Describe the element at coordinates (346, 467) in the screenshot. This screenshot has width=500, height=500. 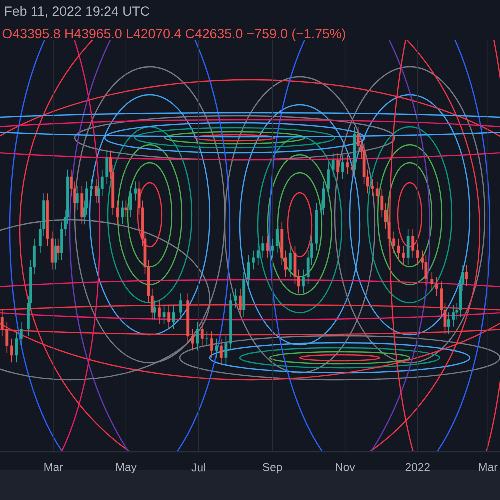
I see `x-tick-label: Nov` at that location.